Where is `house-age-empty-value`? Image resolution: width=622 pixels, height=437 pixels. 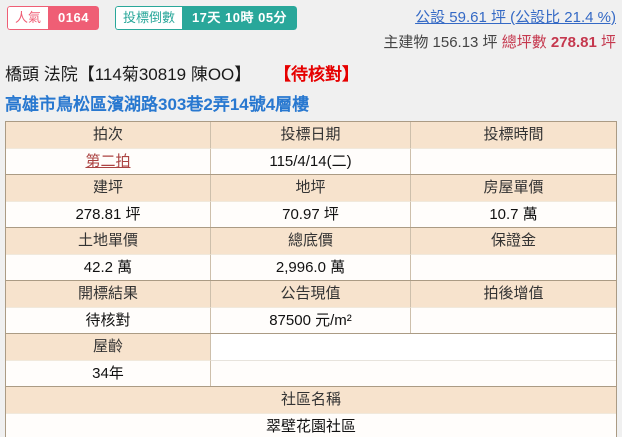
house-age-empty-value is located at coordinates (413, 373).